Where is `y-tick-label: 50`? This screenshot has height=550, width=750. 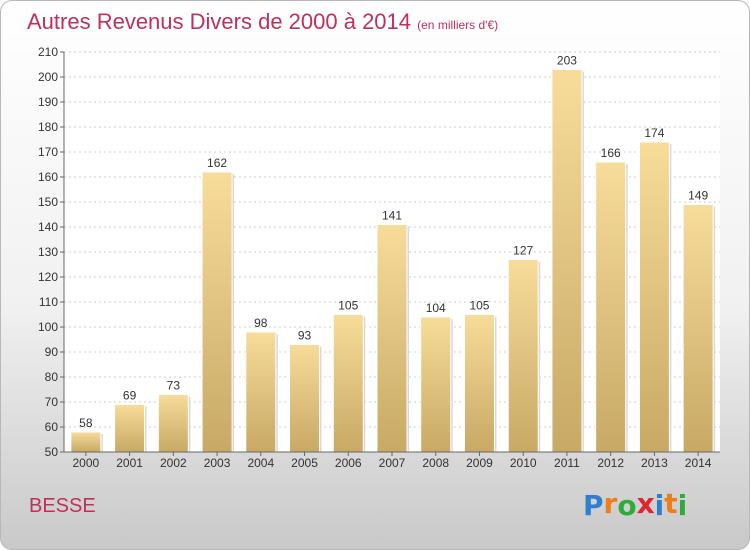
y-tick-label: 50 is located at coordinates (52, 452).